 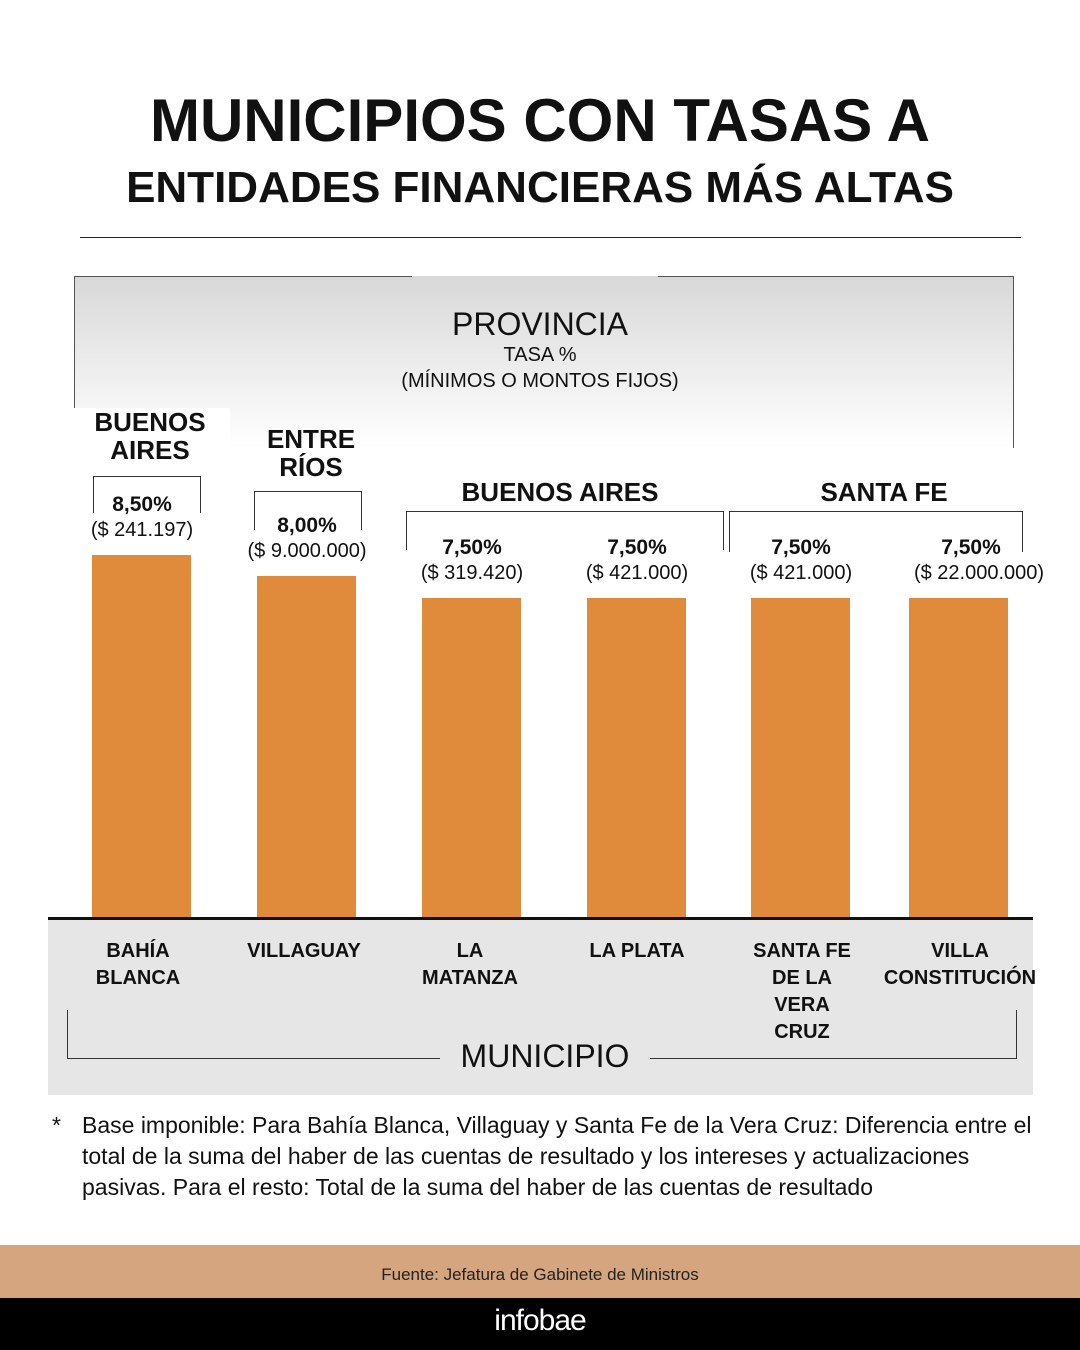 What do you see at coordinates (470, 964) in the screenshot?
I see `category-label: LA MATANZA` at bounding box center [470, 964].